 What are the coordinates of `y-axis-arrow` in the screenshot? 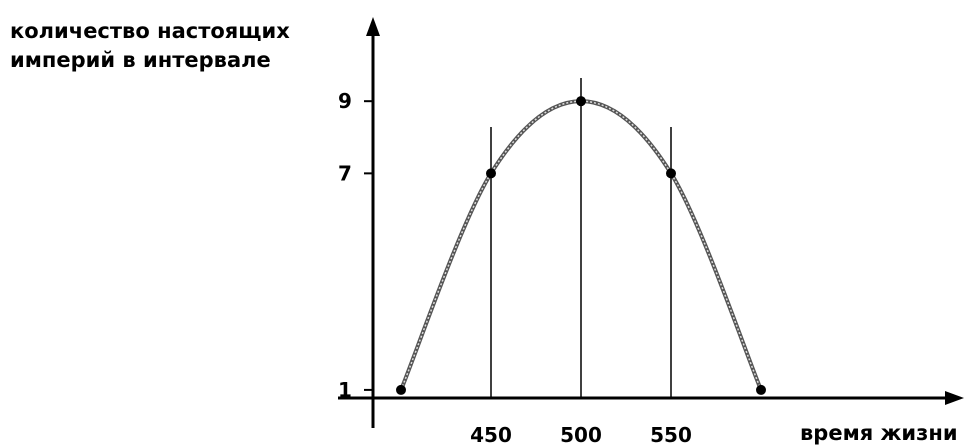 It's located at (373, 26).